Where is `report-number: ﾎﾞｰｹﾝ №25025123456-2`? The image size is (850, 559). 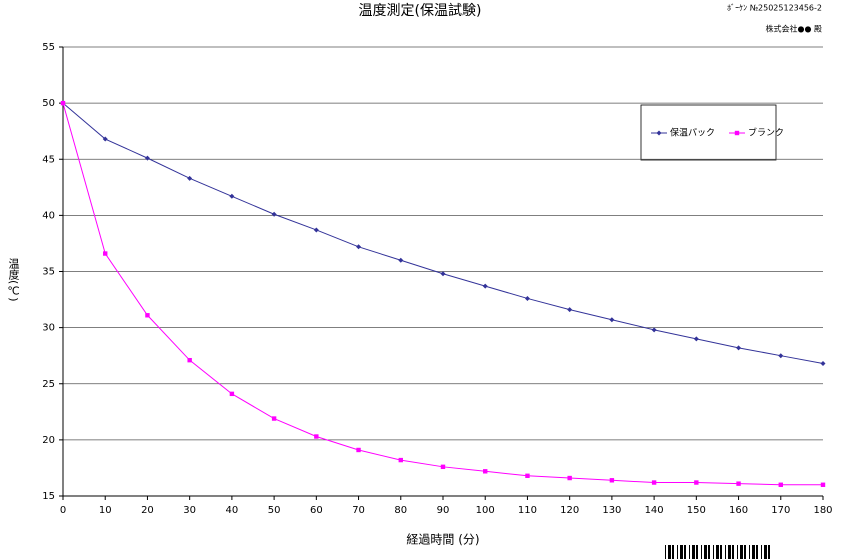 report-number: ﾎﾞｰｹﾝ №25025123456-2 is located at coordinates (774, 8).